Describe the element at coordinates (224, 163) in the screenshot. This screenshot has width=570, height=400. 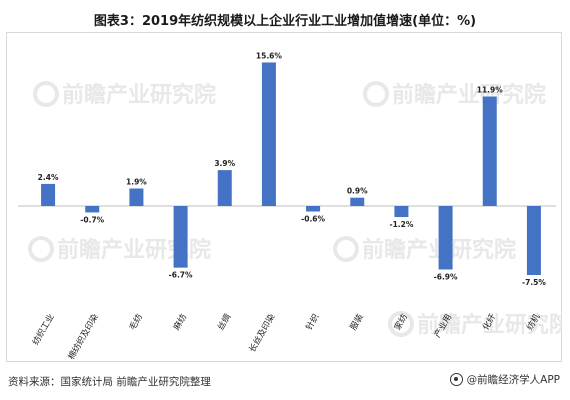
I see `bar-value-label: 3.9%` at that location.